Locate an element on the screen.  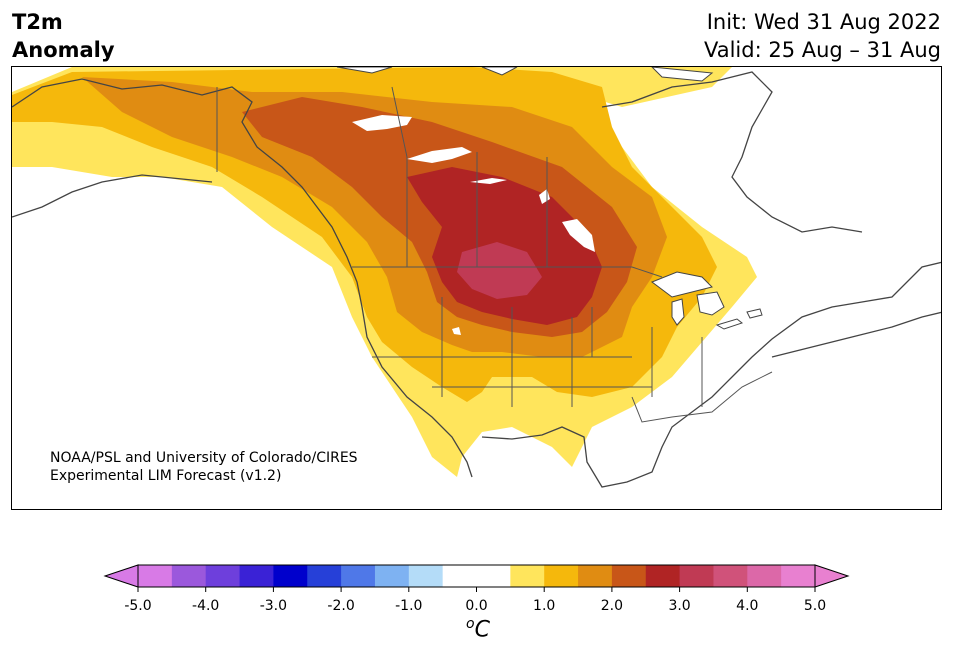
colorbar-tick-label: -4.0 is located at coordinates (206, 606).